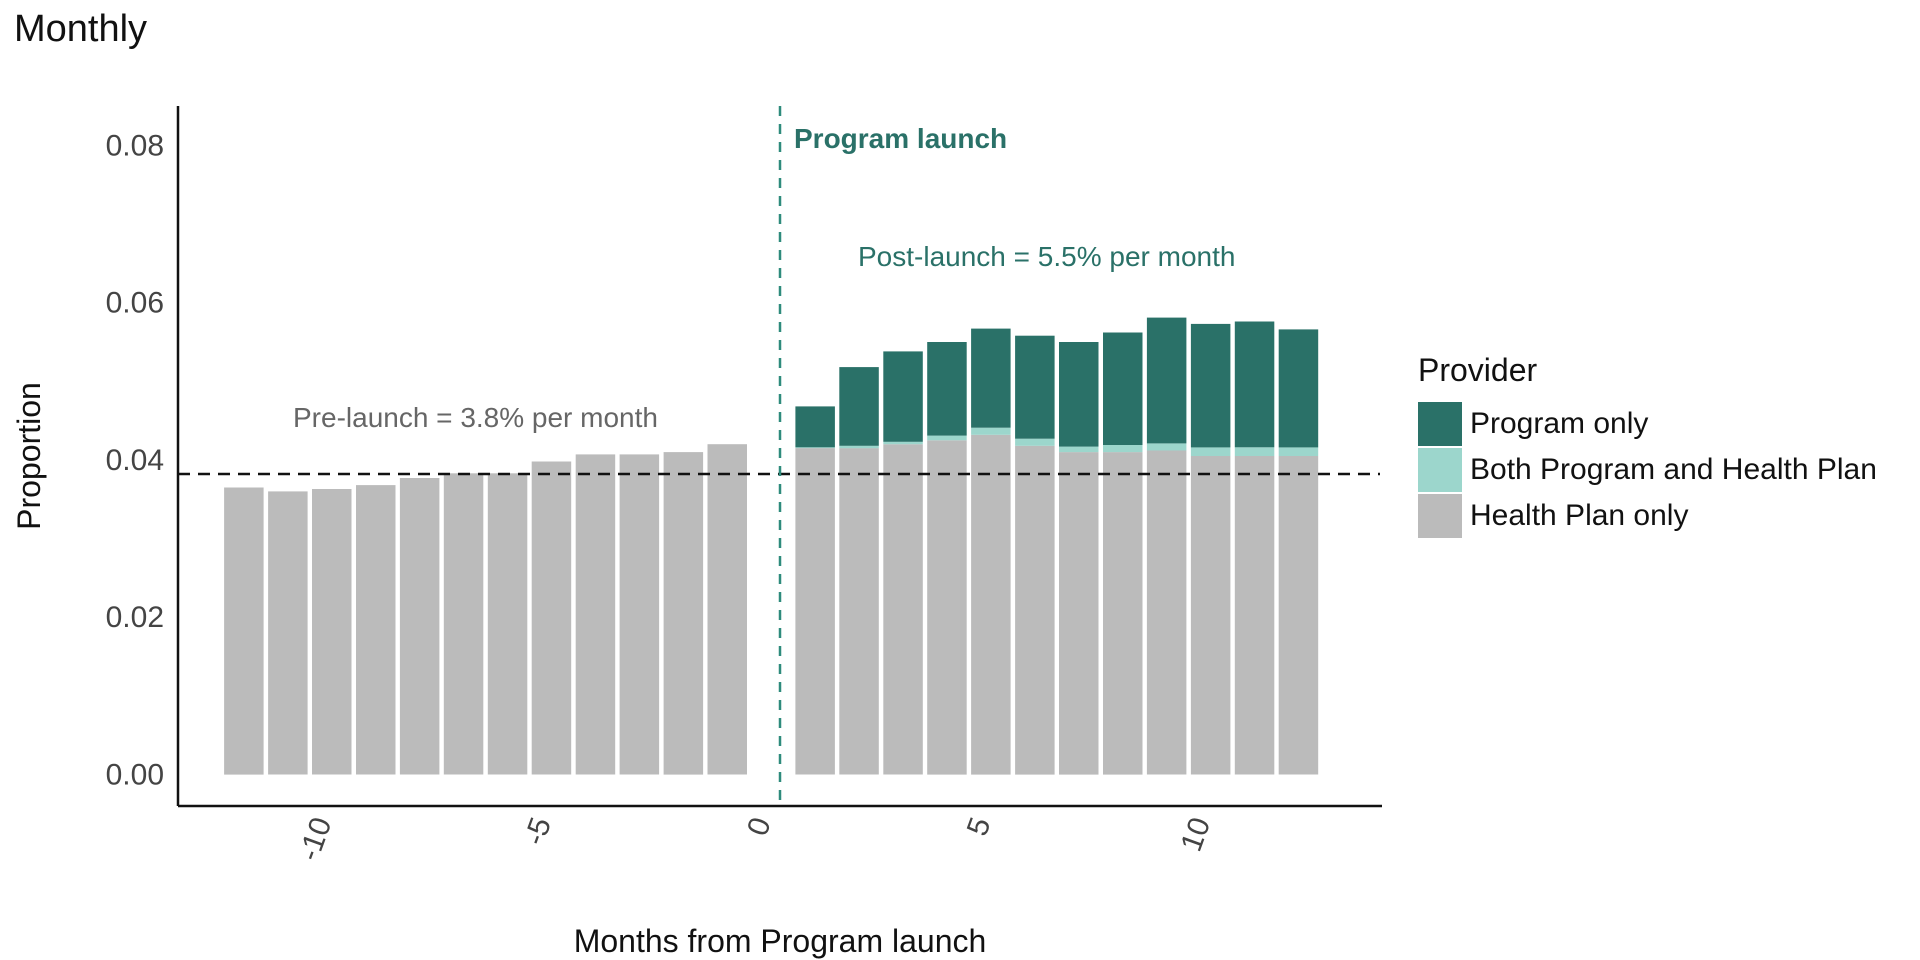 Image resolution: width=1920 pixels, height=960 pixels. Describe the element at coordinates (29, 456) in the screenshot. I see `y-axis-label: Proportion` at that location.